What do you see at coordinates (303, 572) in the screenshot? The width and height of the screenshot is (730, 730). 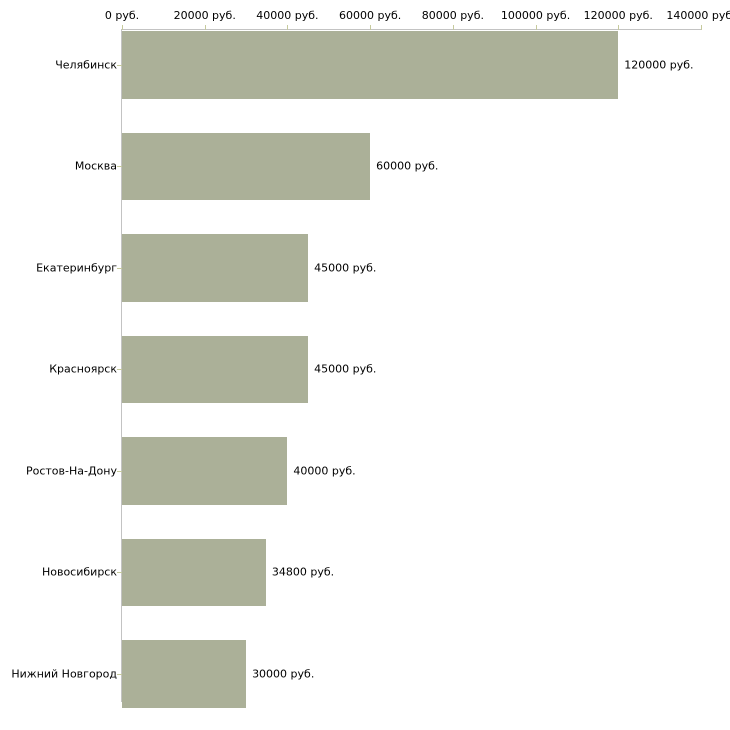 I see `value-label: 34800 руб.` at bounding box center [303, 572].